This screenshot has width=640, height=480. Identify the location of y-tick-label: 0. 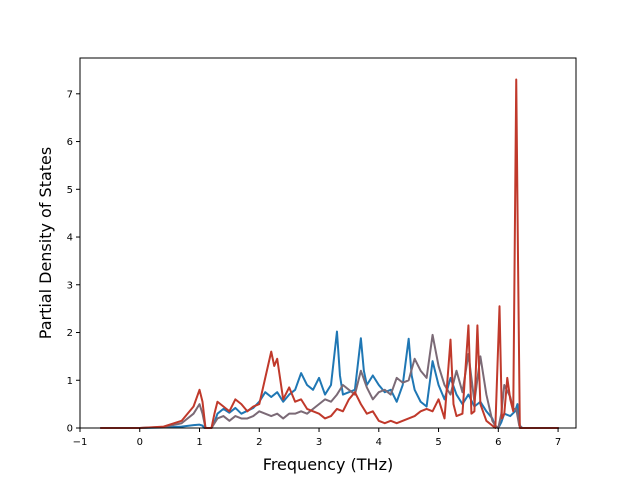
(70, 429).